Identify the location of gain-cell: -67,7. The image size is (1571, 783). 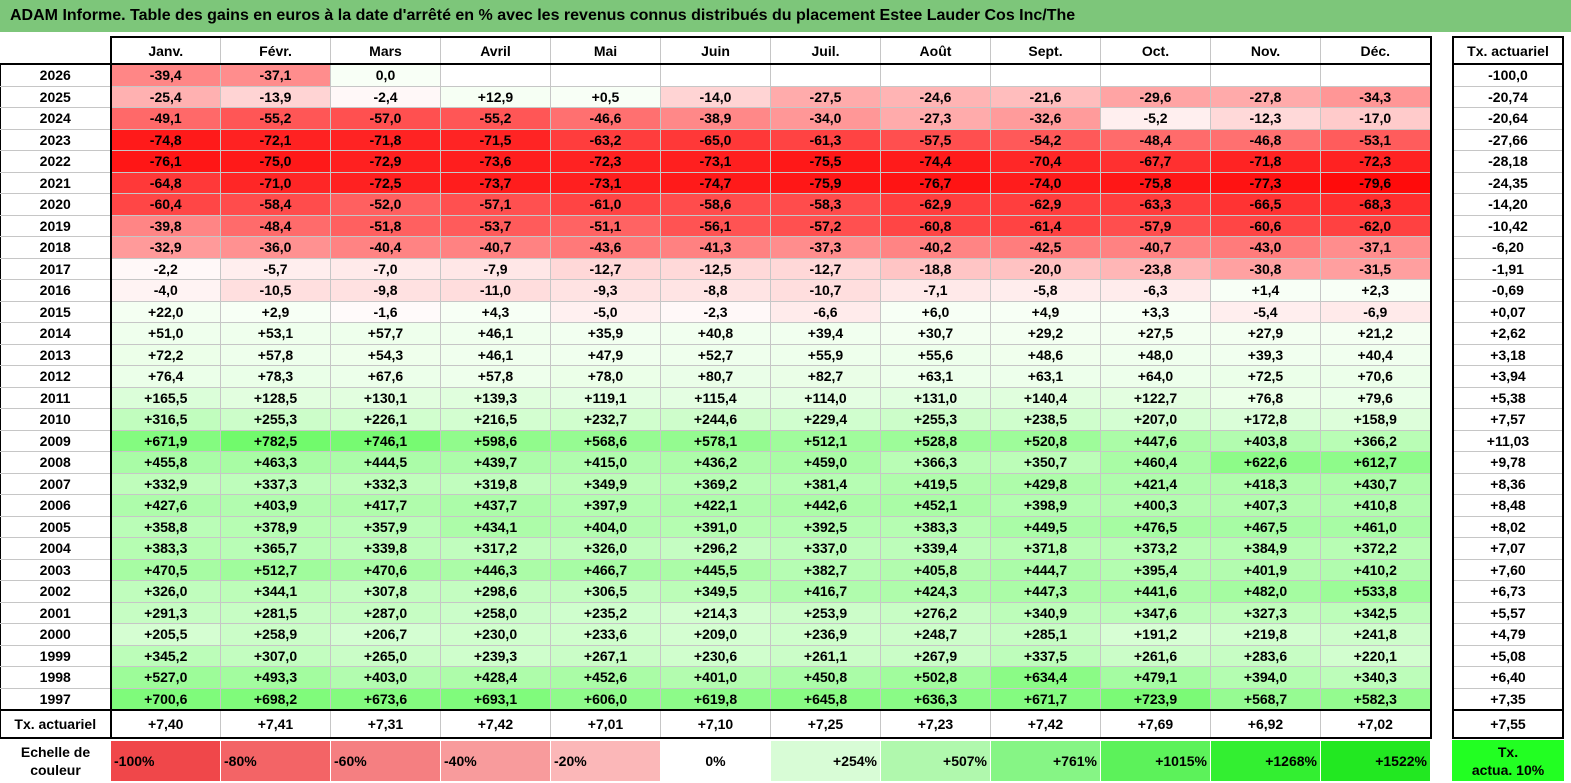
(1155, 161).